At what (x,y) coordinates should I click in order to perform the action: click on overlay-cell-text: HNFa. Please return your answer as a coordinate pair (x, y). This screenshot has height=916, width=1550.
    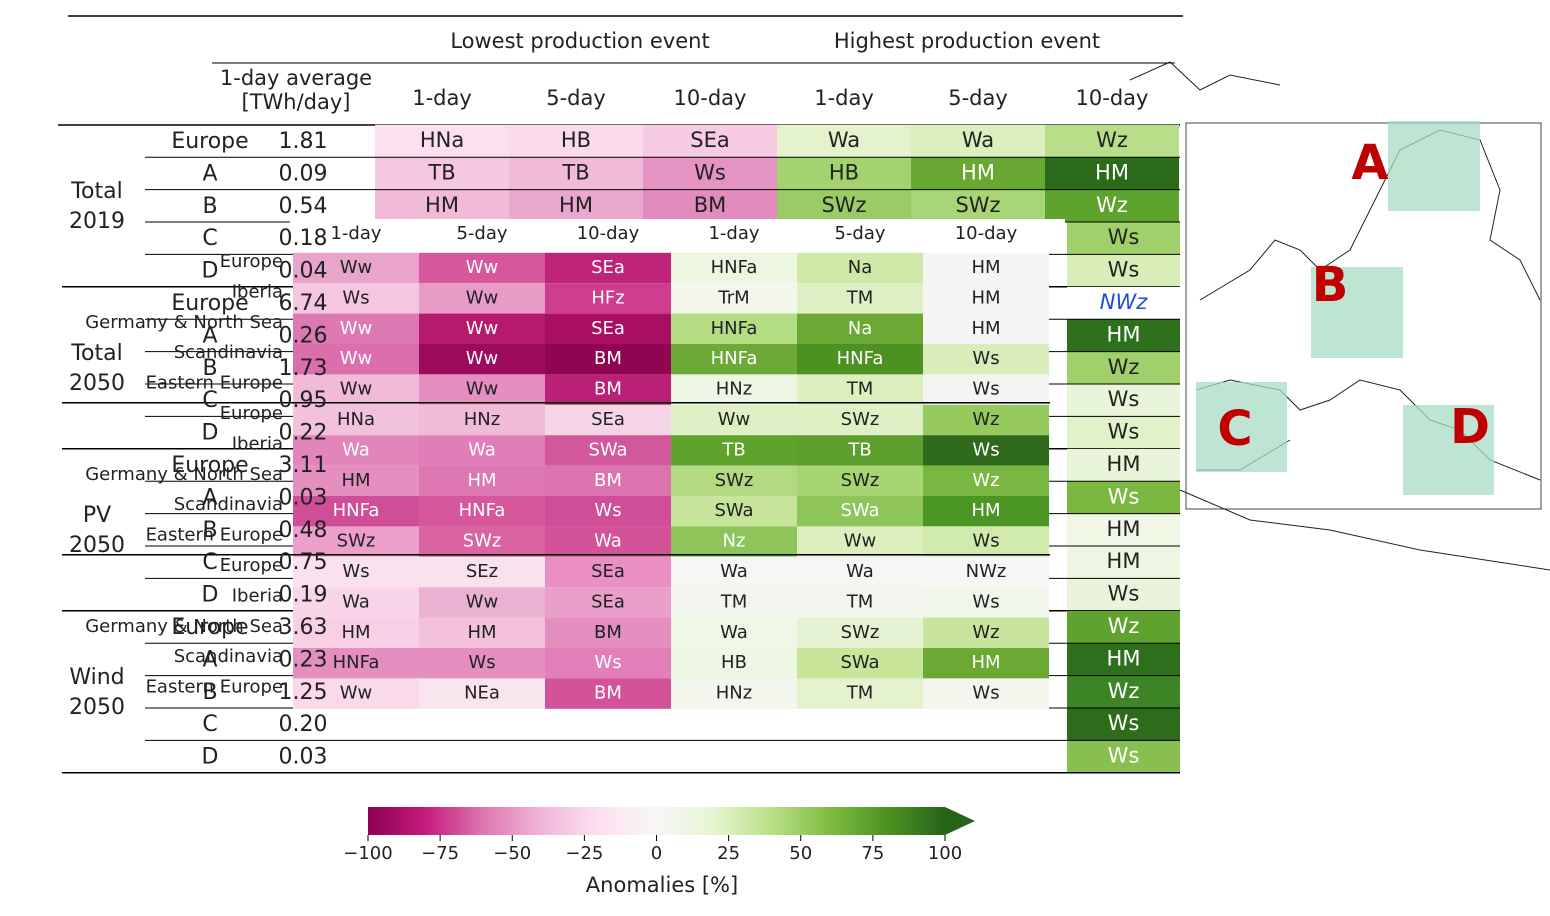
    Looking at the image, I should click on (860, 358).